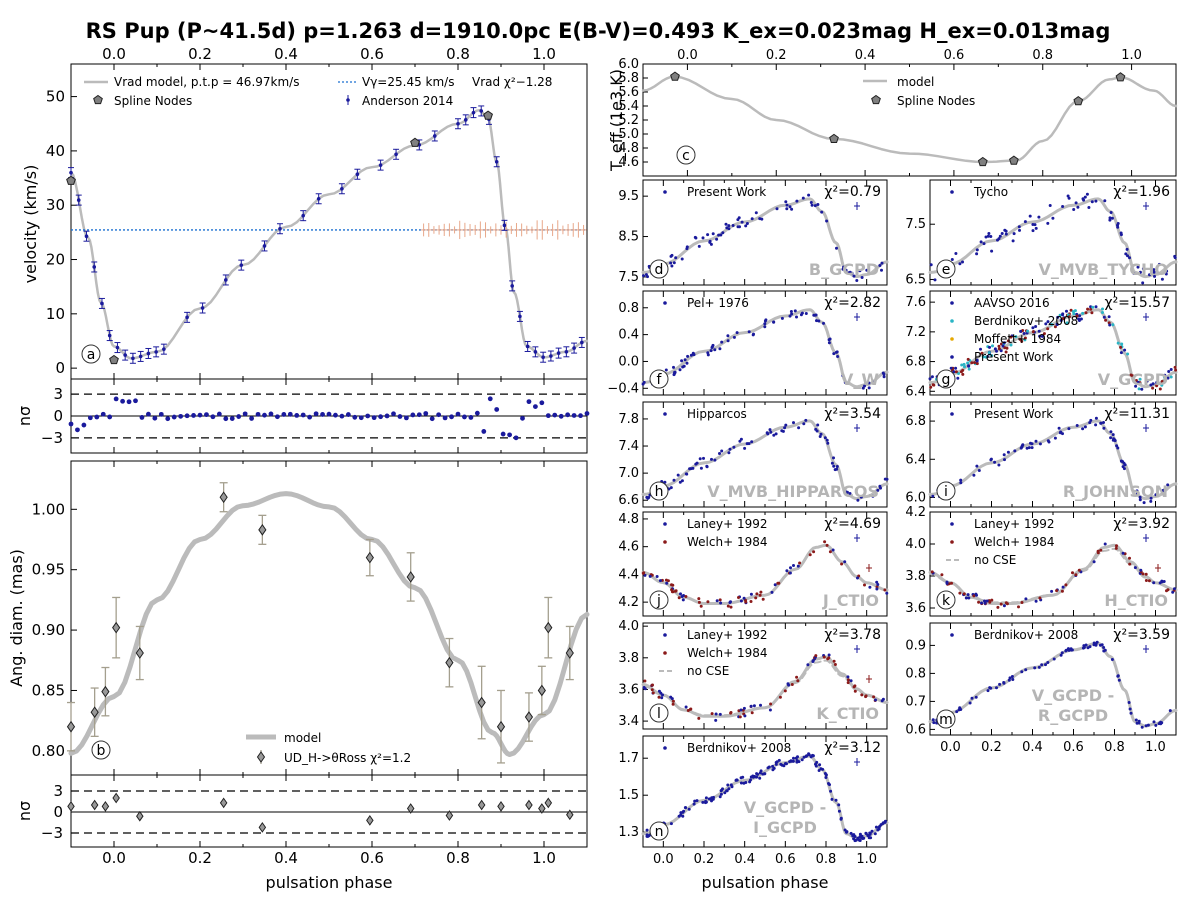  Describe the element at coordinates (1141, 635) in the screenshot. I see `chi2-label: χ²=3.59` at that location.